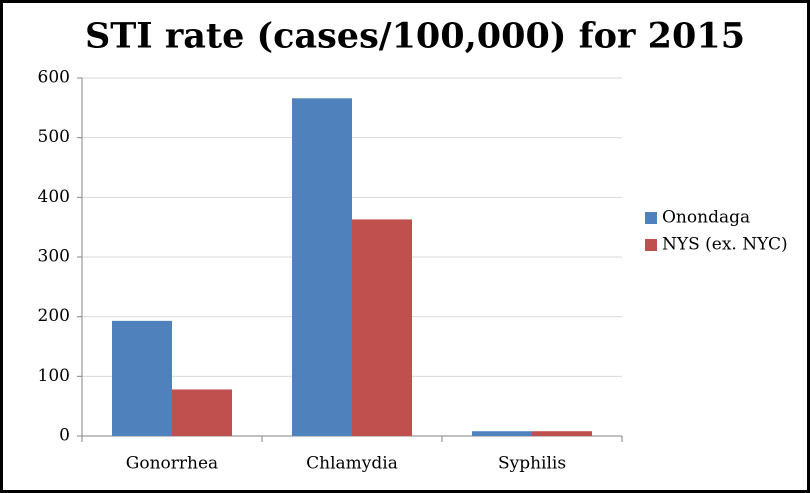 Image resolution: width=810 pixels, height=493 pixels. I want to click on y-tick-label: 100, so click(54, 376).